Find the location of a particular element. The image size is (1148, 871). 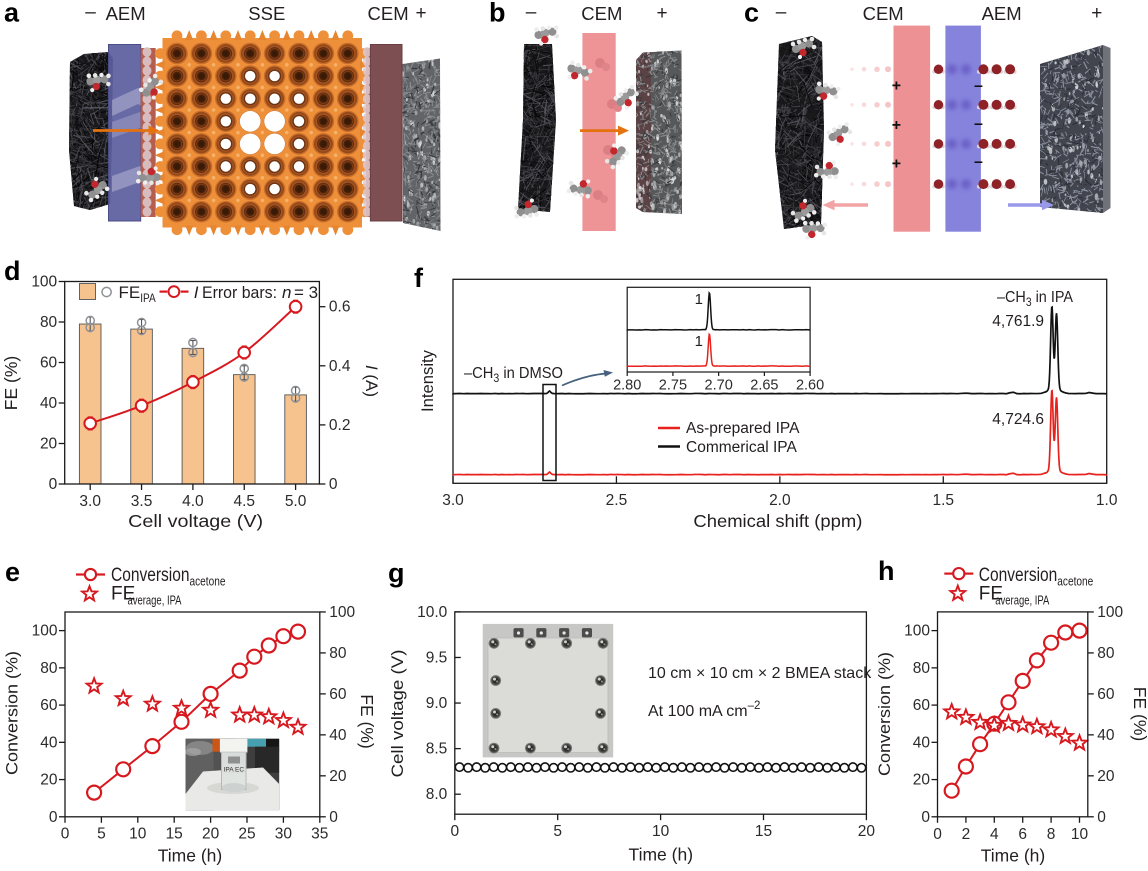

svg-text: 4 is located at coordinates (994, 834).